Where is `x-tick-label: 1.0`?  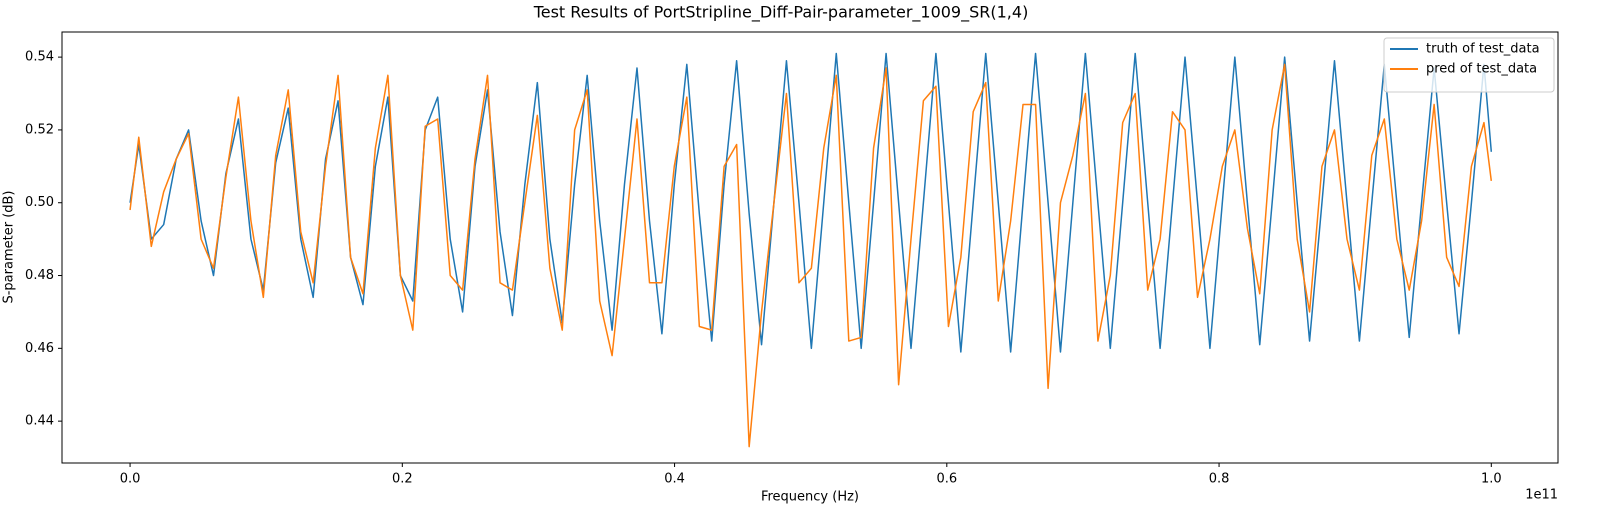 x-tick-label: 1.0 is located at coordinates (1491, 479).